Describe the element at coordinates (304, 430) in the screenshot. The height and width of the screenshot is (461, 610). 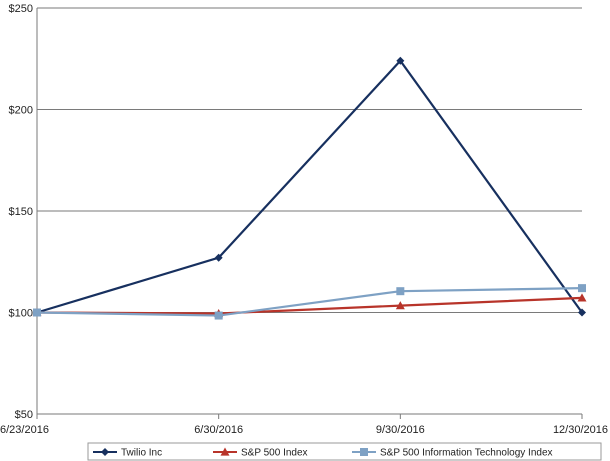
I see `x-tick-labels: 6/23/2016 6/30/2016 9/30/2016 12/30/2016` at that location.